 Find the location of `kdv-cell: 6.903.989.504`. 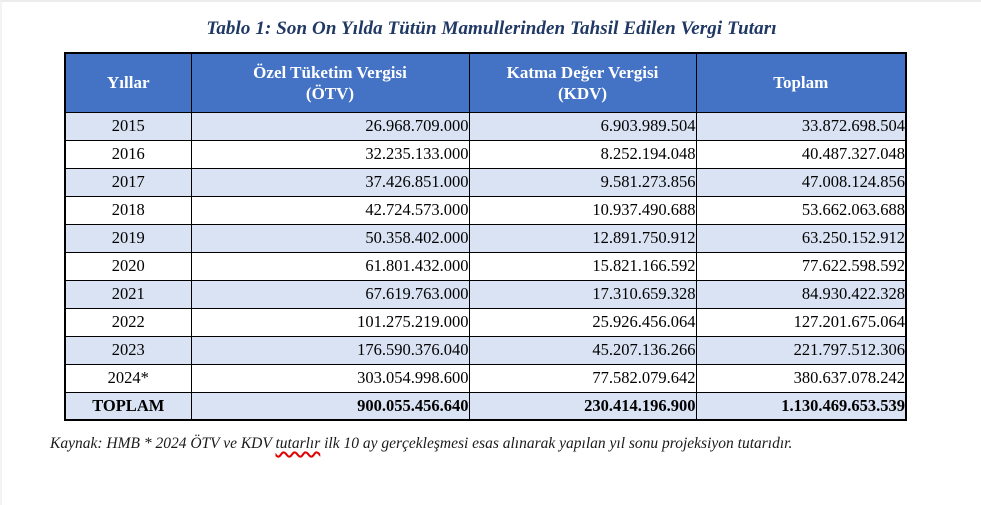

kdv-cell: 6.903.989.504 is located at coordinates (582, 126).